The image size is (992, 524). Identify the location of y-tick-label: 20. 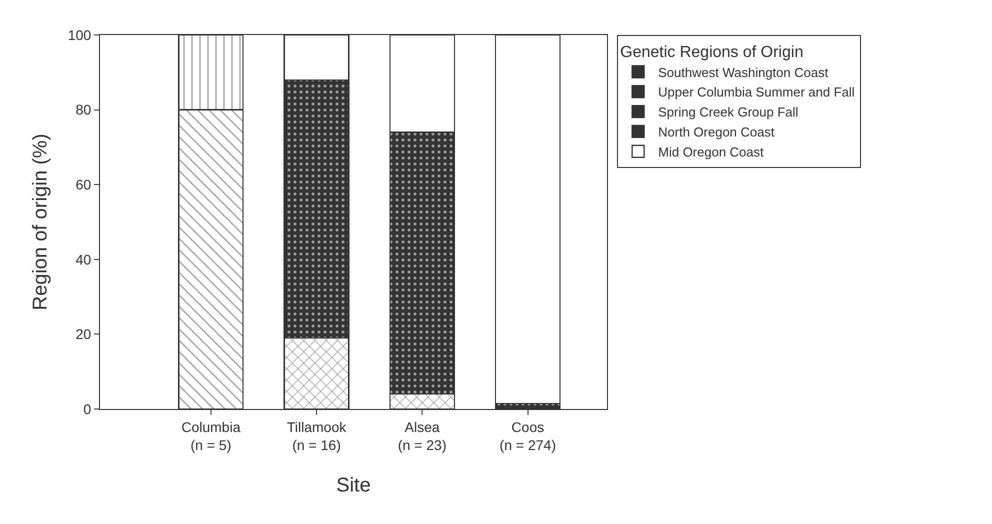
(84, 334).